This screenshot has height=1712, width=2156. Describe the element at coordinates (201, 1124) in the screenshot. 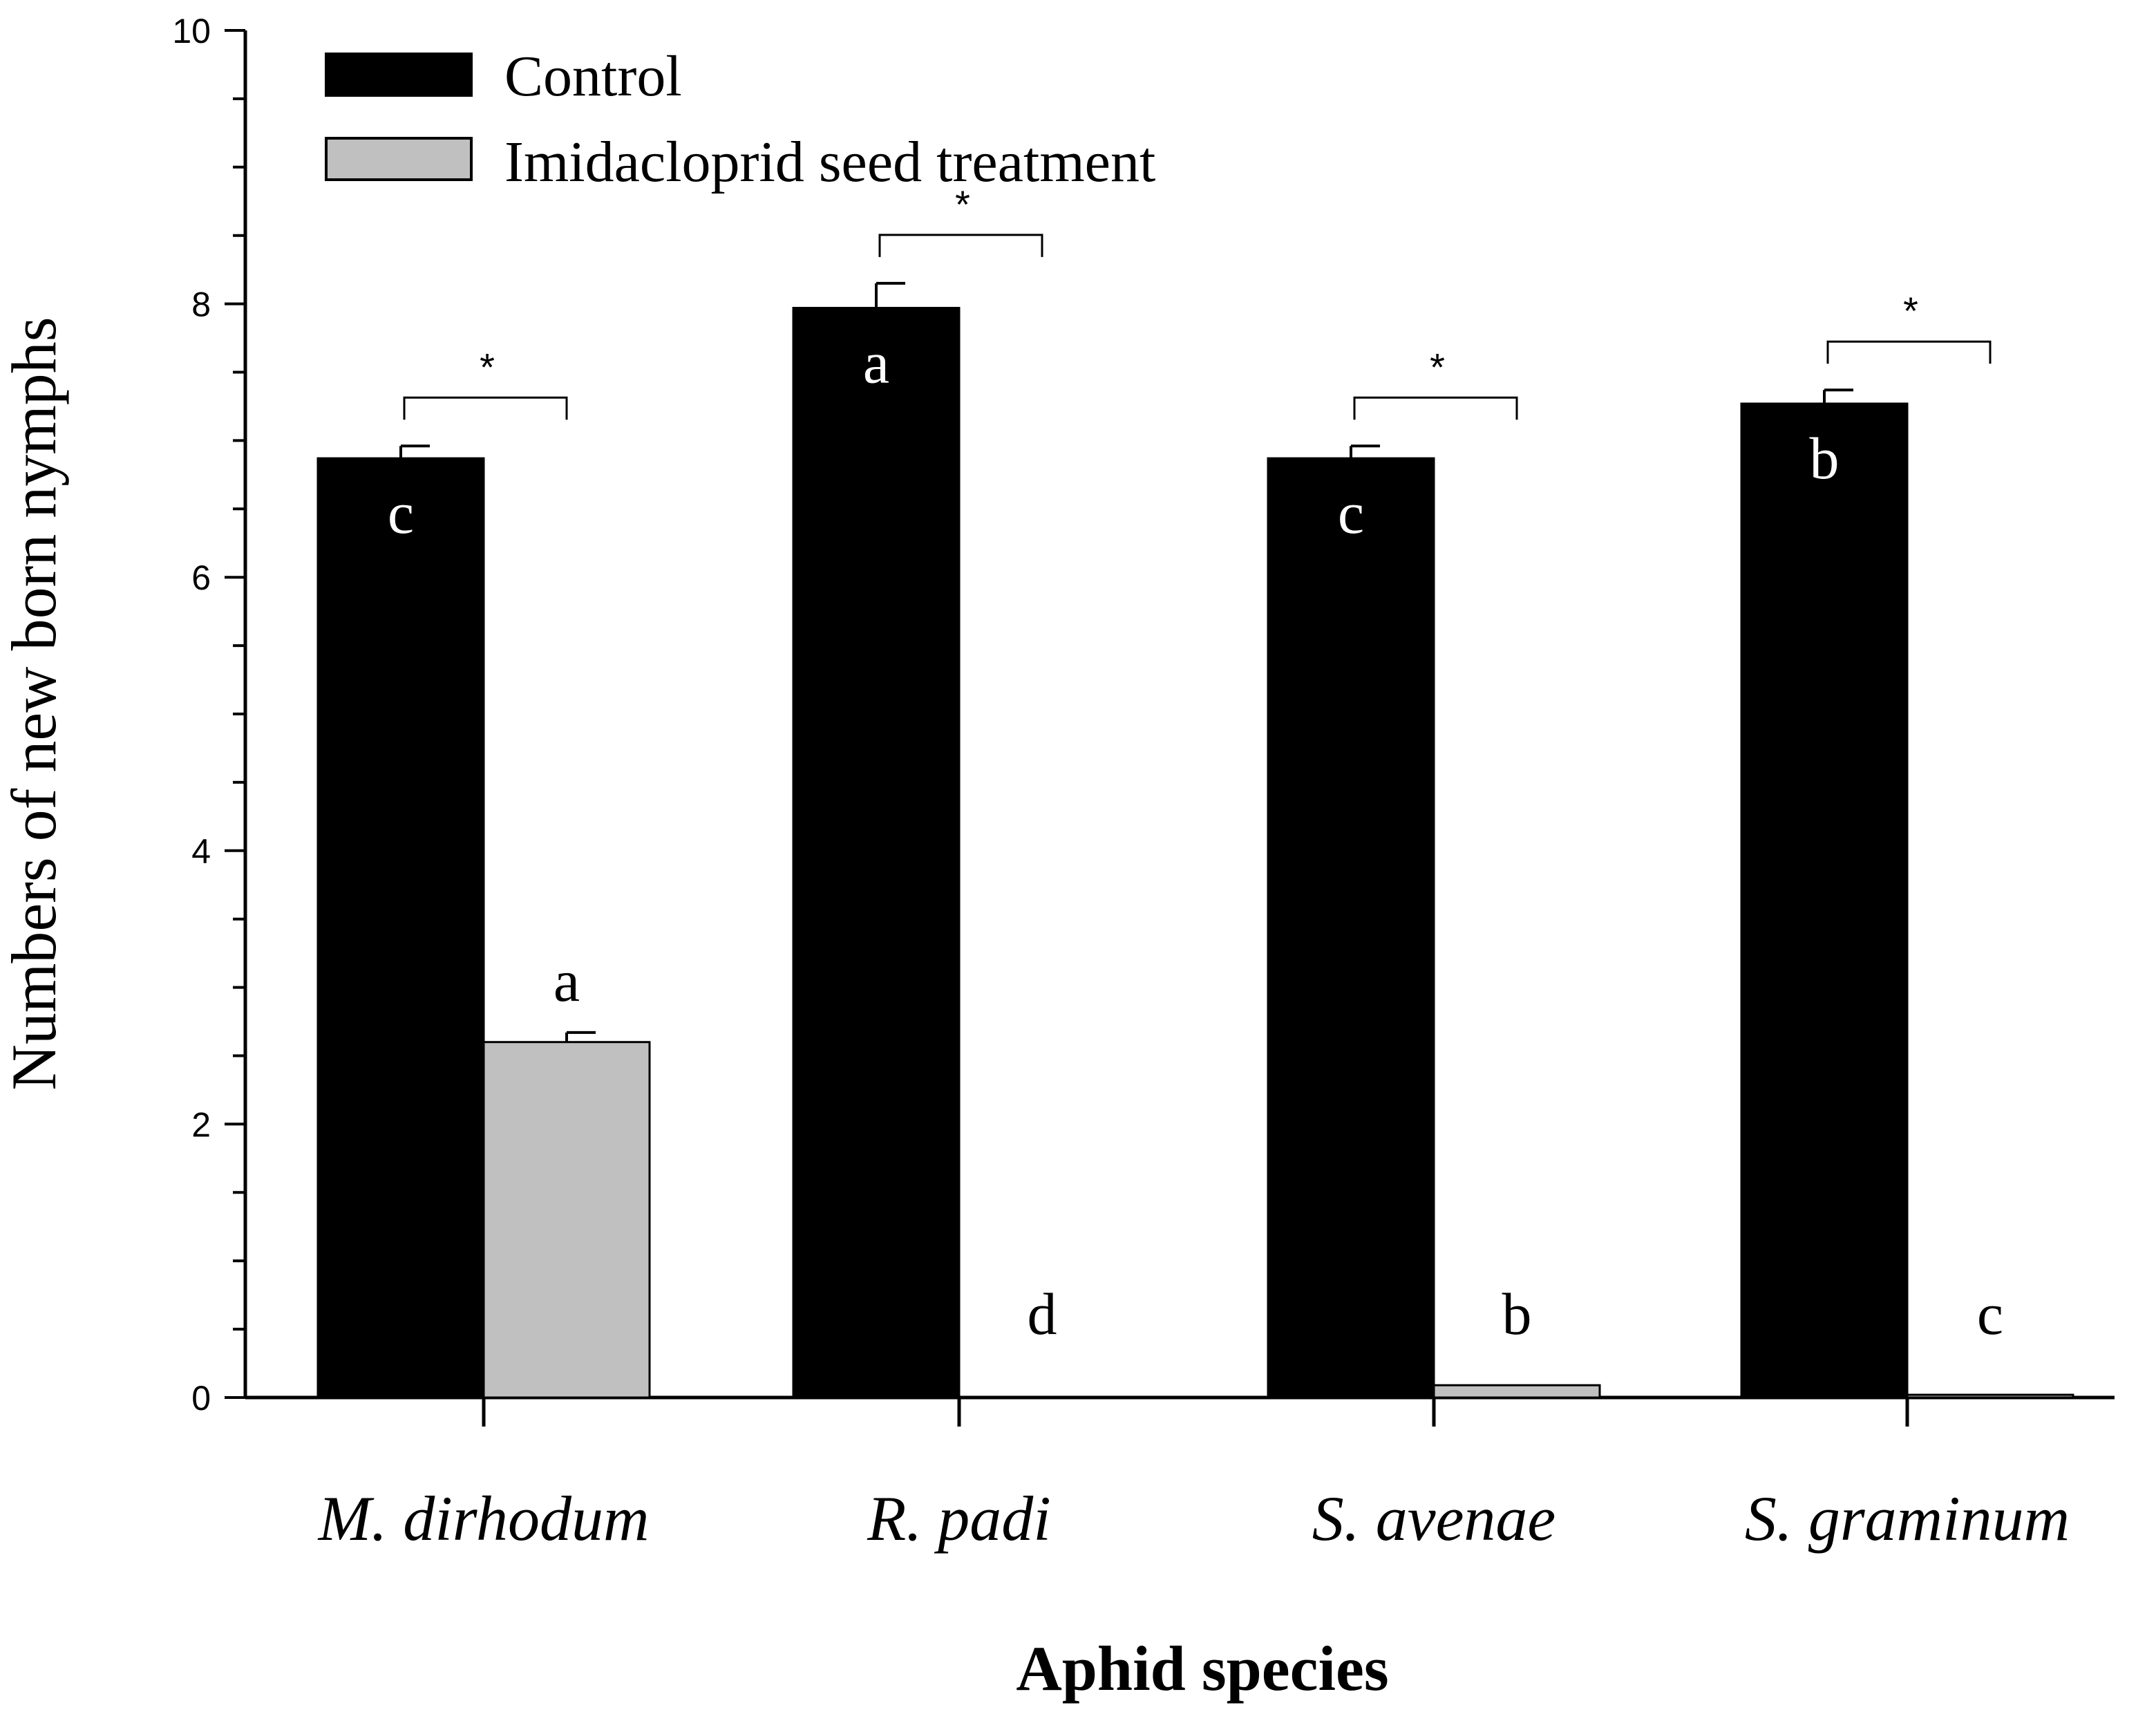

I see `y-tick-label: 2` at that location.